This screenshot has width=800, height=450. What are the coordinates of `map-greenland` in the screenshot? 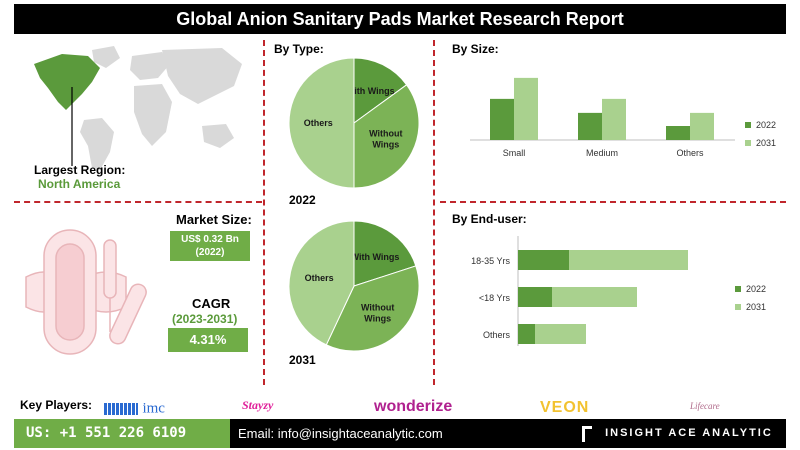 It's located at (106, 57).